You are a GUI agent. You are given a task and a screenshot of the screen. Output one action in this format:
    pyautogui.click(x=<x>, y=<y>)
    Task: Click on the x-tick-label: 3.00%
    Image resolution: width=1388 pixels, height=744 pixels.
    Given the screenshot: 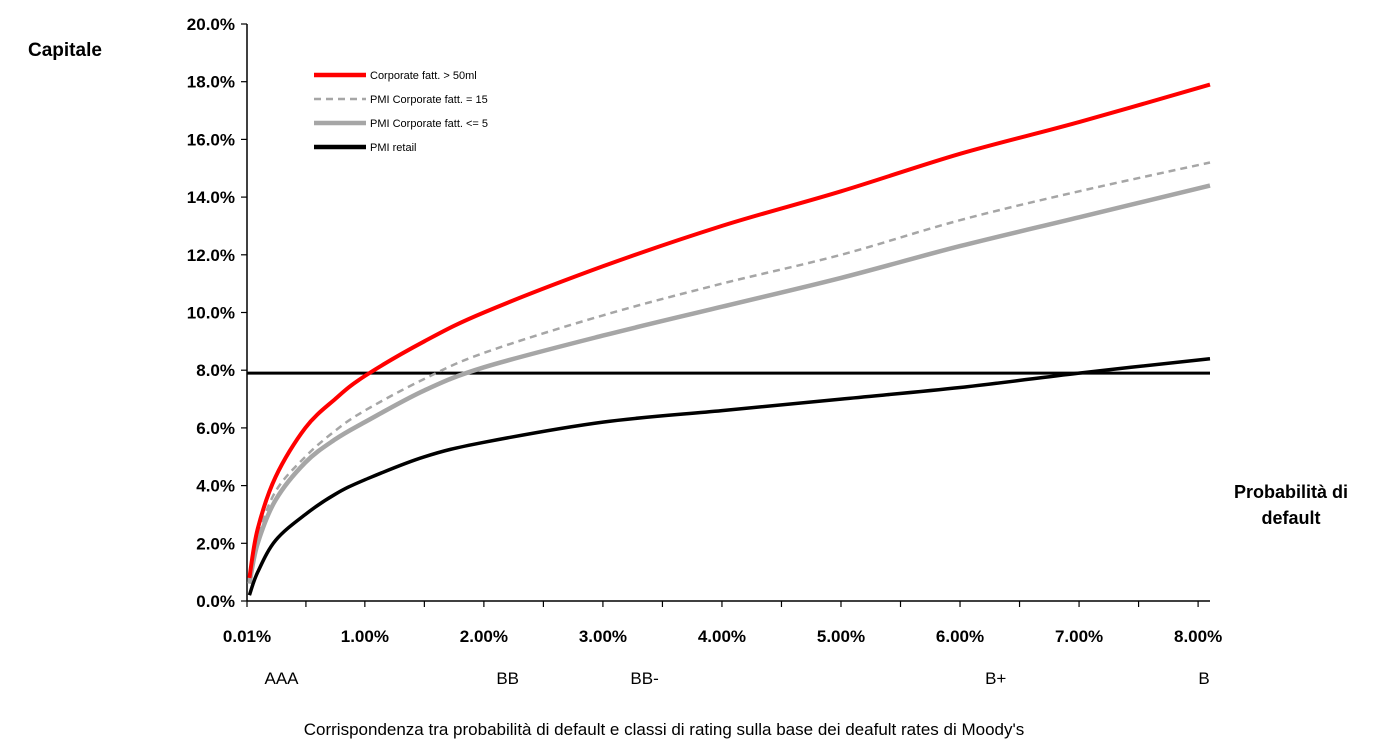 What is the action you would take?
    pyautogui.click(x=603, y=636)
    